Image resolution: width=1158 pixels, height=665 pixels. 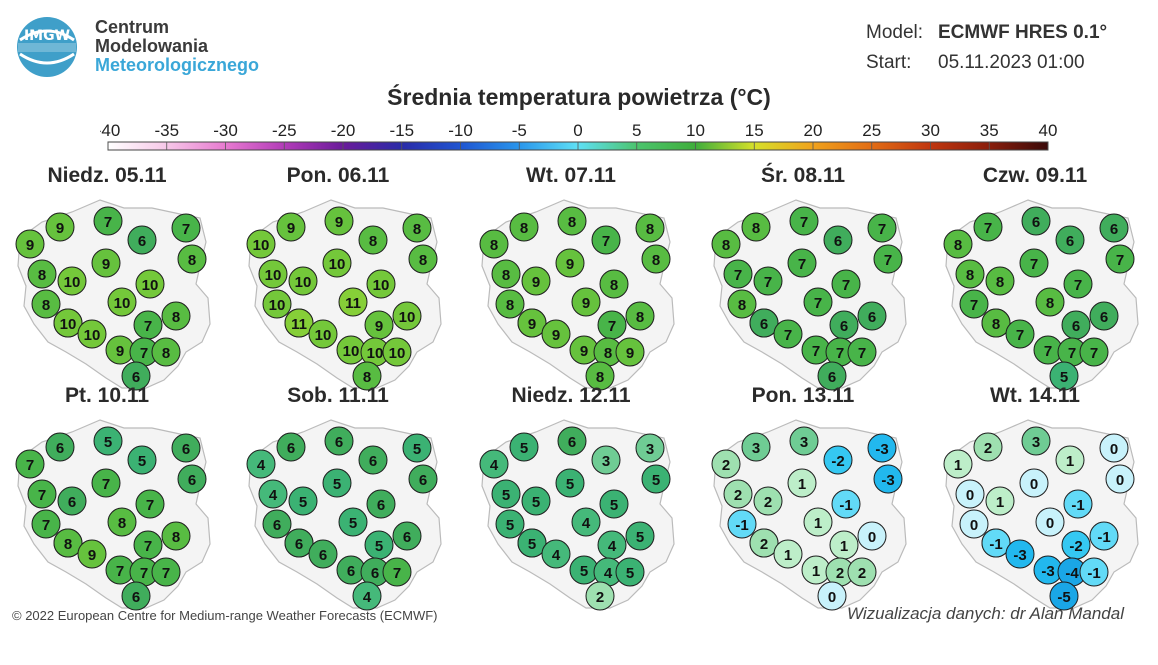 What do you see at coordinates (1077, 505) in the screenshot?
I see `station-temperature: -1` at bounding box center [1077, 505].